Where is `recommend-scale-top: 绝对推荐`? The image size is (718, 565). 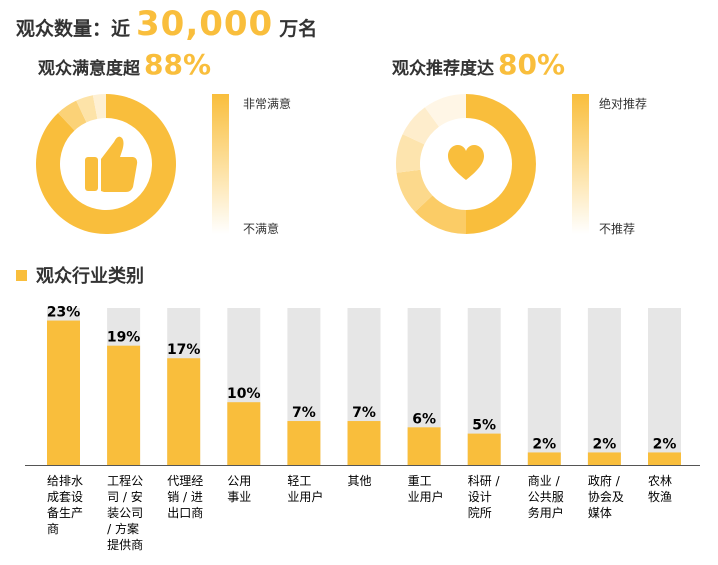 recommend-scale-top: 绝对推荐 is located at coordinates (623, 104).